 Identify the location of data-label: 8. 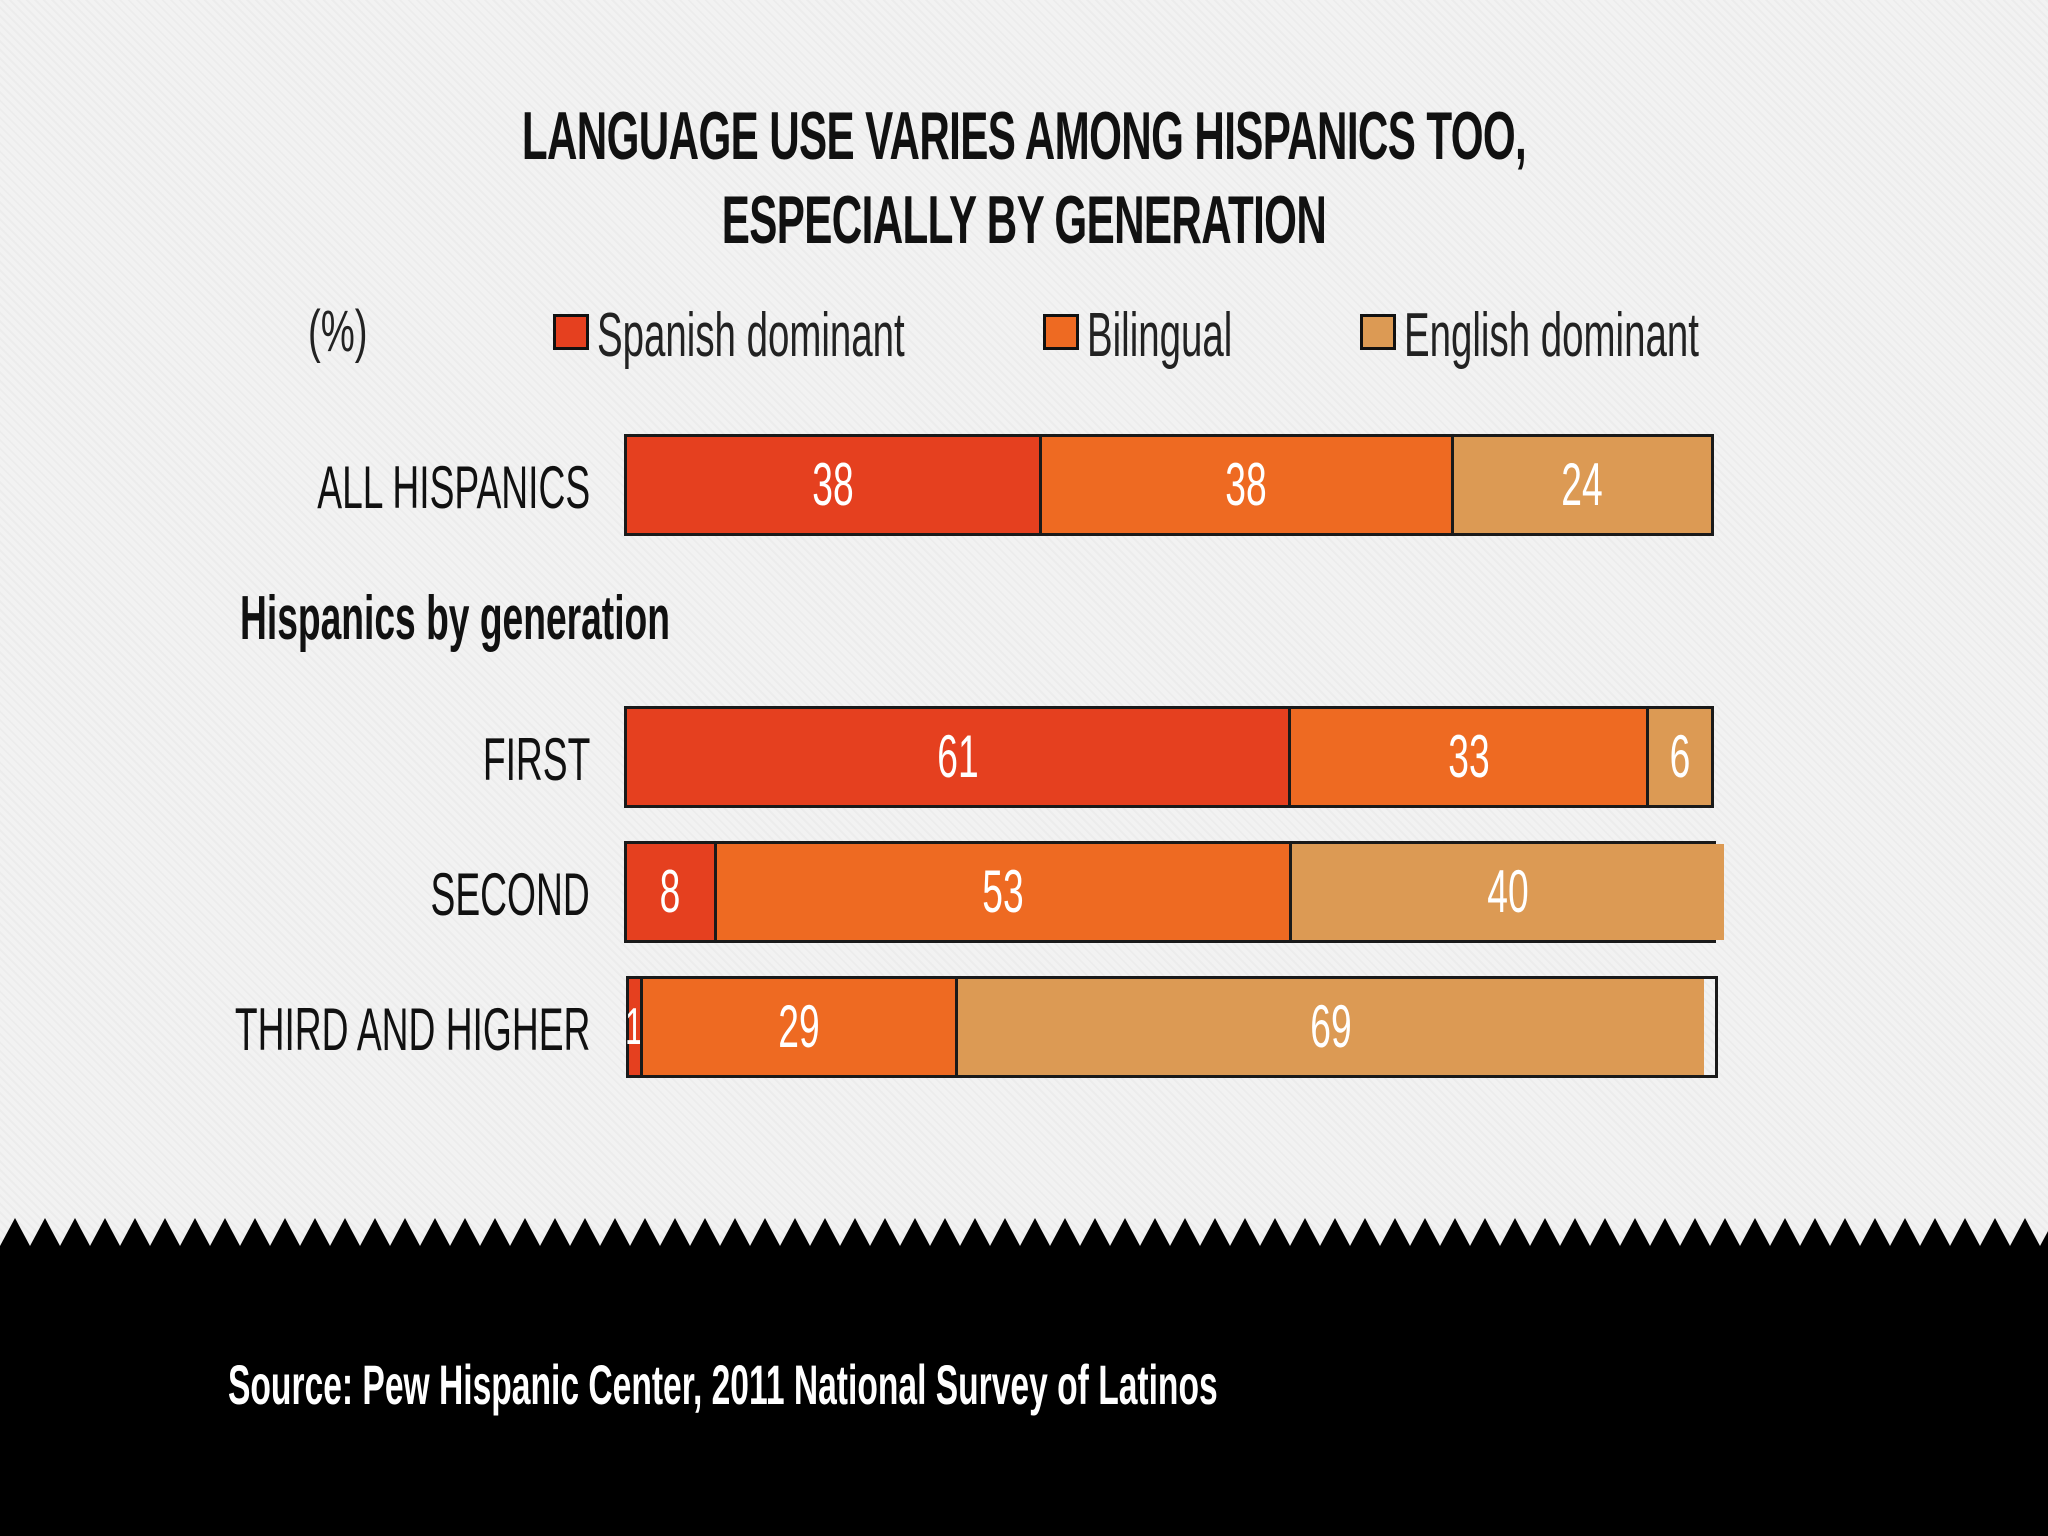
(670, 891).